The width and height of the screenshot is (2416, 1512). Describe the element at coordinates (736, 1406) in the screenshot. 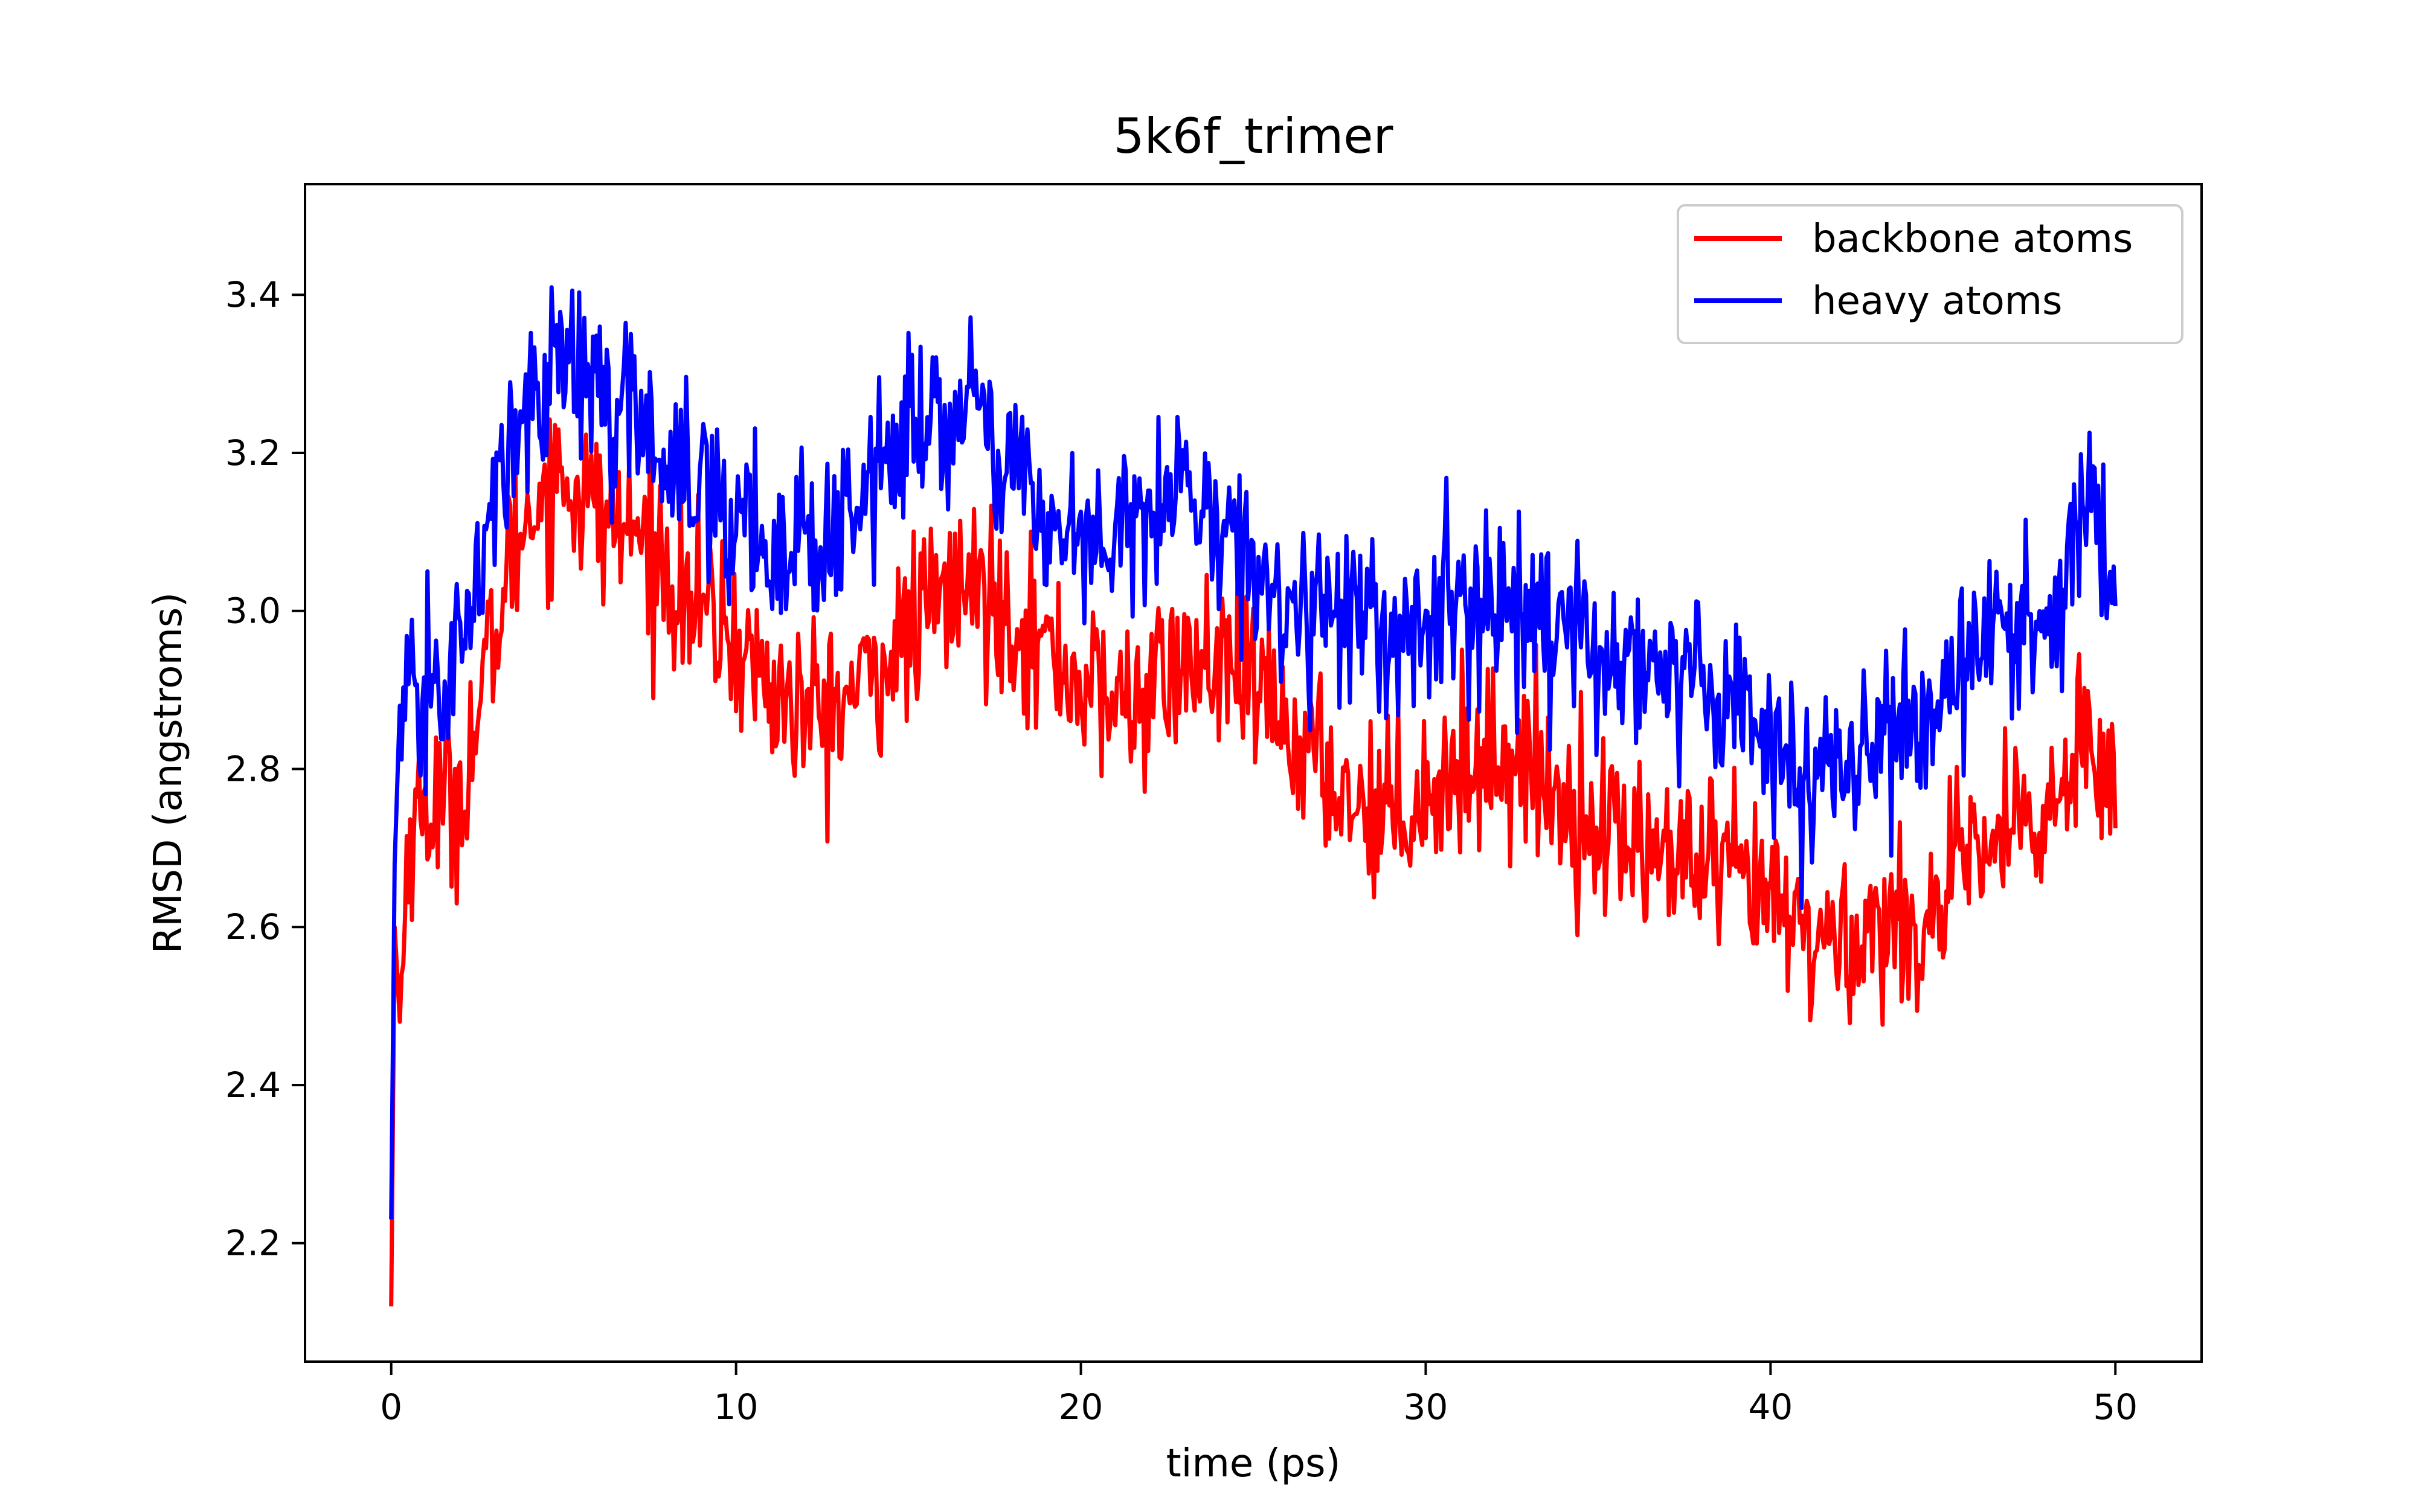

I see `x-tick-label: 10` at that location.